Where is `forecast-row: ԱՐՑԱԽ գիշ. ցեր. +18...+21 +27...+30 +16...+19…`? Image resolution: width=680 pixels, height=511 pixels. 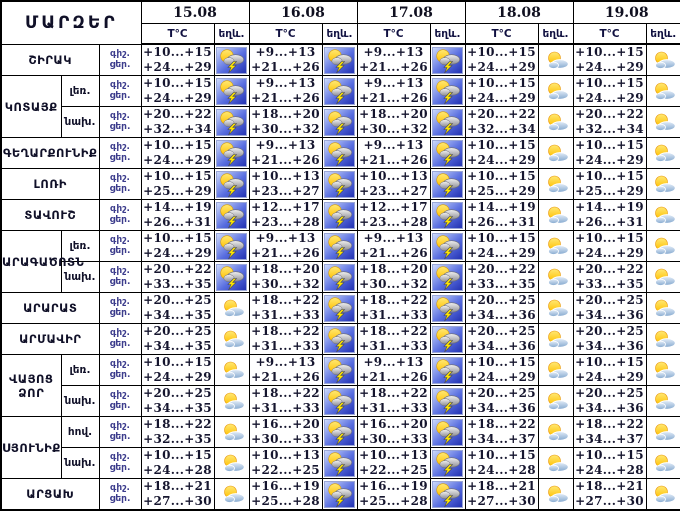 forecast-row: ԱՐՑԱԽ գիշ. ցեր. +18...+21 +27...+30 +16...+19… is located at coordinates (340, 494).